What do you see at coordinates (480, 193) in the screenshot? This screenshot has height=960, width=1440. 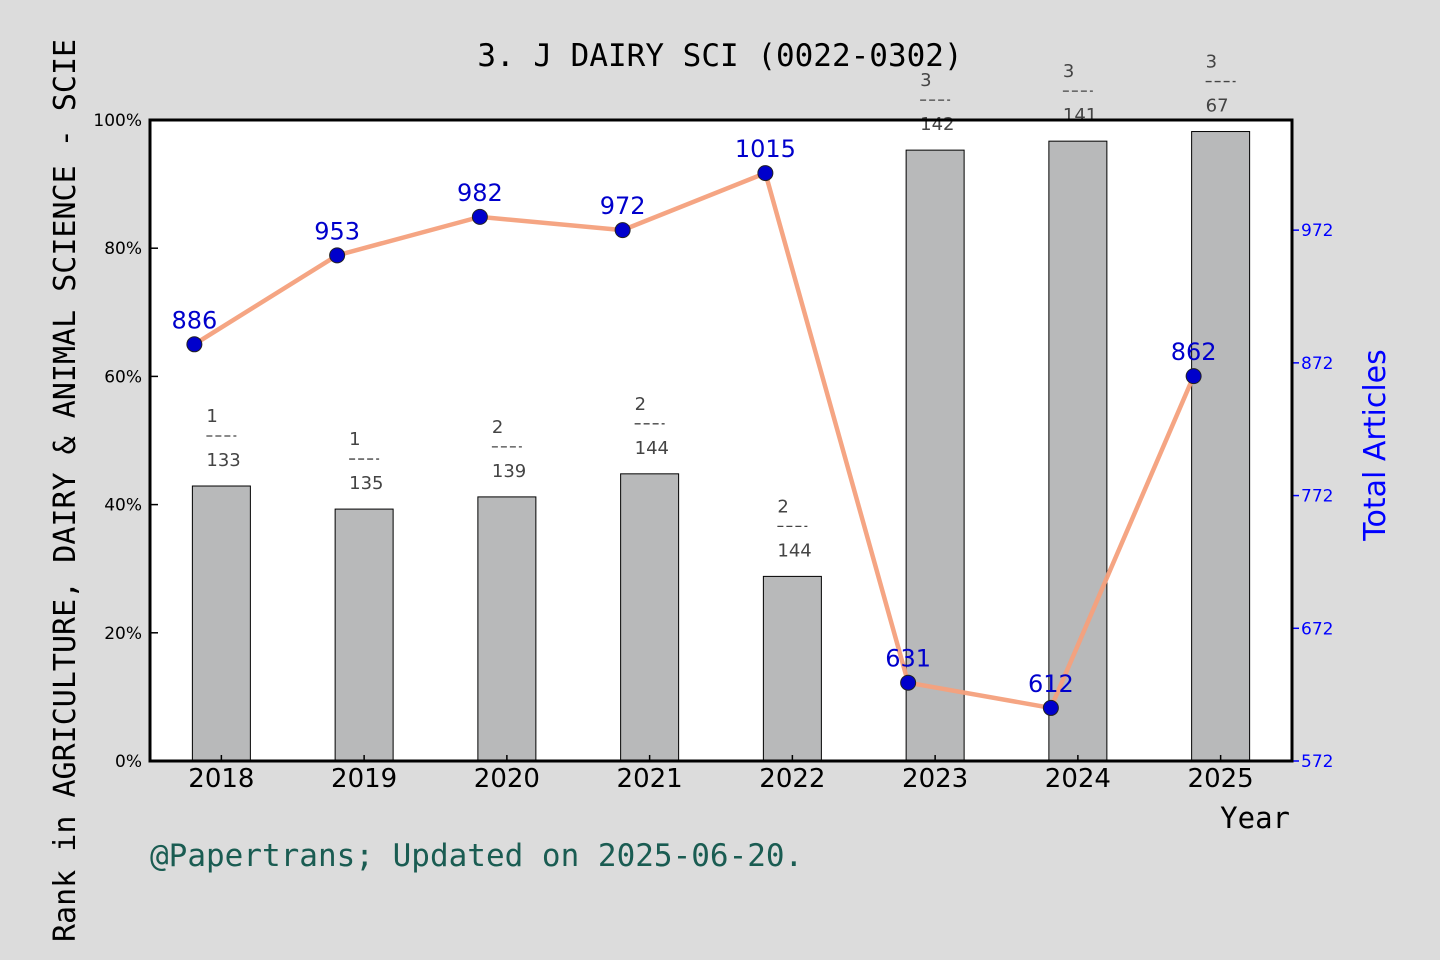 I see `articles-value-label: 982` at bounding box center [480, 193].